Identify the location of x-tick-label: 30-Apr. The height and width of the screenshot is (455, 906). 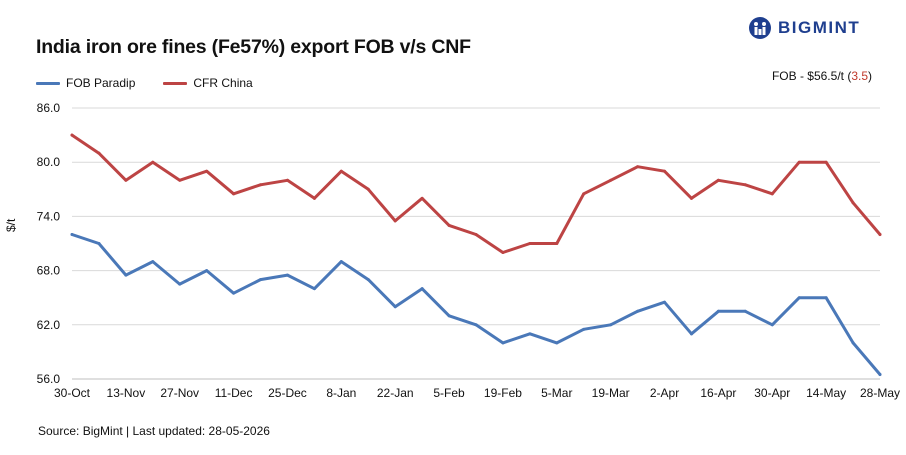
(772, 393).